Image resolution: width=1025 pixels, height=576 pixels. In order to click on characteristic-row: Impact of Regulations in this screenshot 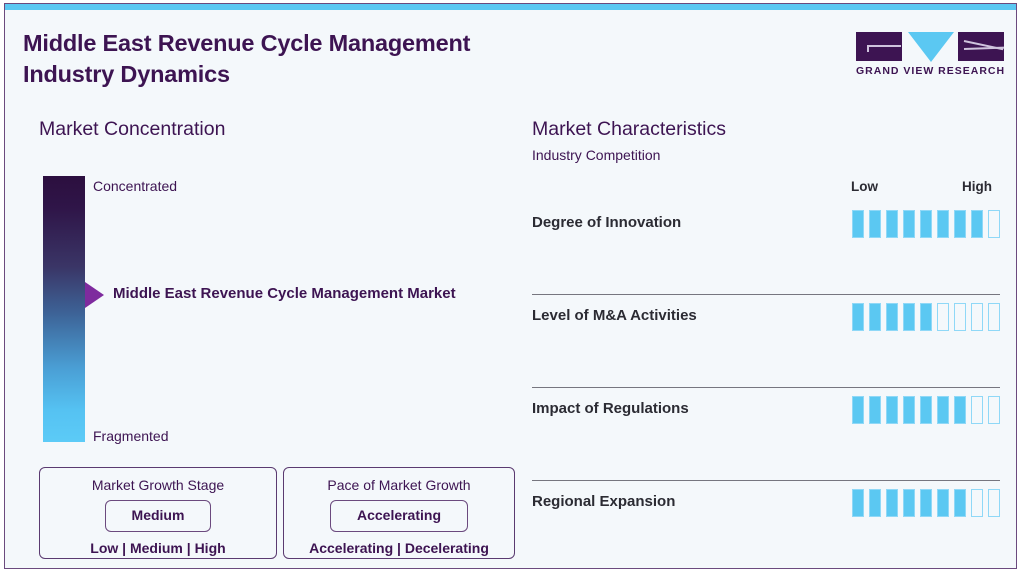, I will do `click(766, 434)`.